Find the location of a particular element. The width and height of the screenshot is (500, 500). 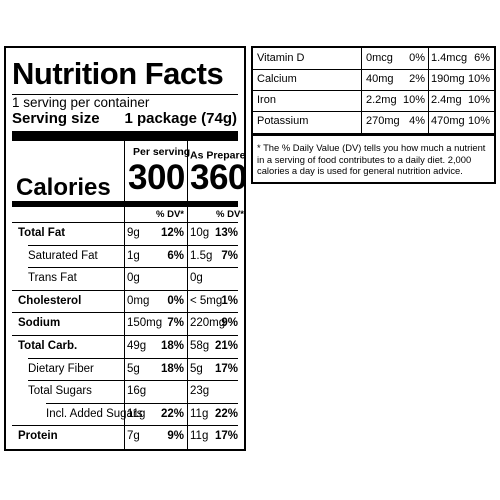

amount-as-prepared: 5g is located at coordinates (196, 368).